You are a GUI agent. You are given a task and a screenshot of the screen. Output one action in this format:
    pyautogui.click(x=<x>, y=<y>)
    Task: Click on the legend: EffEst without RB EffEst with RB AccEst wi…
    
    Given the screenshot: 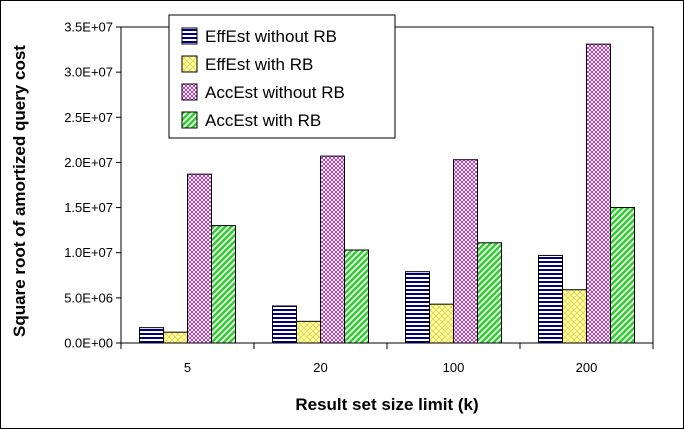 What is the action you would take?
    pyautogui.click(x=282, y=76)
    